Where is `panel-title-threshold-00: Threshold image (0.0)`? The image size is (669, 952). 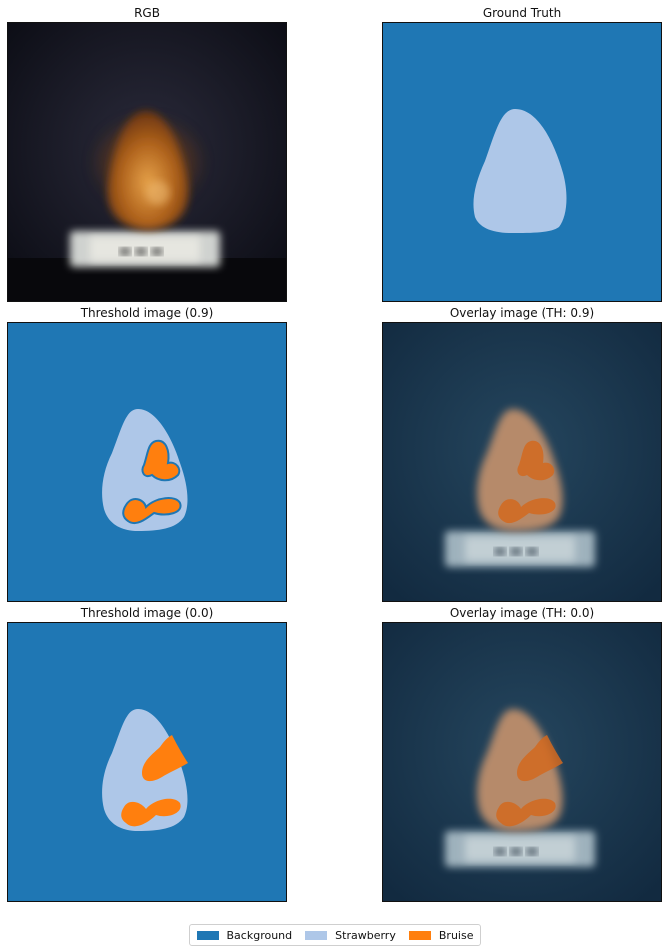 panel-title-threshold-00: Threshold image (0.0) is located at coordinates (147, 613).